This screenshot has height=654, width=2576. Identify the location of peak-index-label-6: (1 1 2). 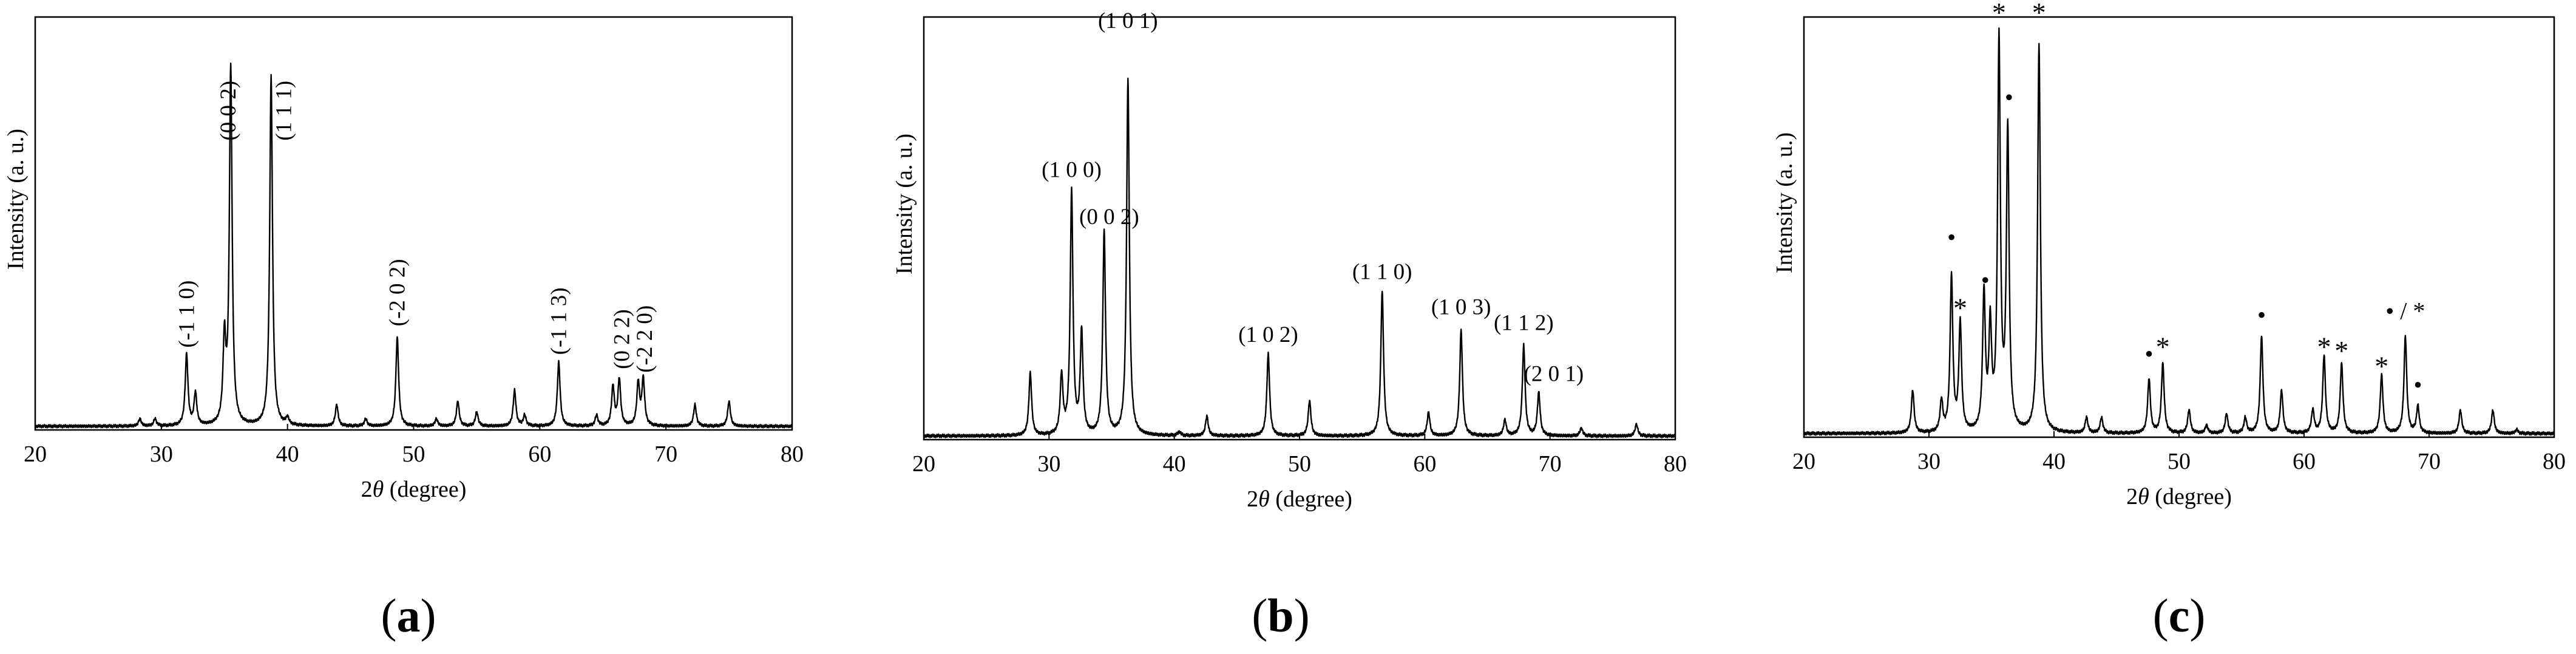
(1524, 323).